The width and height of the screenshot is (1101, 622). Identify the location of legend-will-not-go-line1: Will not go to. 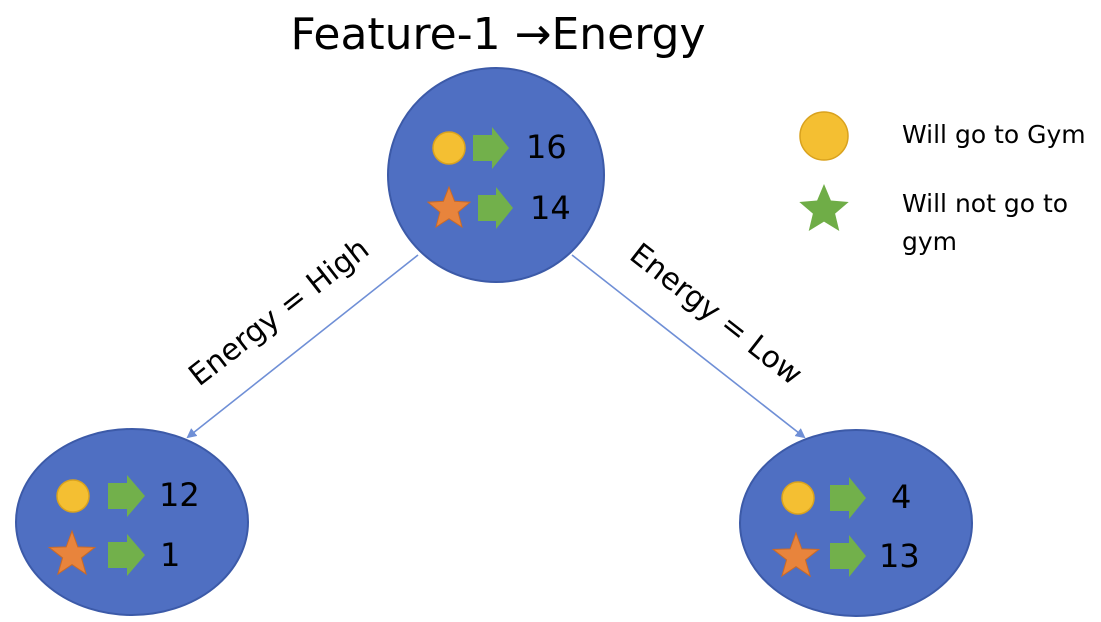
(985, 203).